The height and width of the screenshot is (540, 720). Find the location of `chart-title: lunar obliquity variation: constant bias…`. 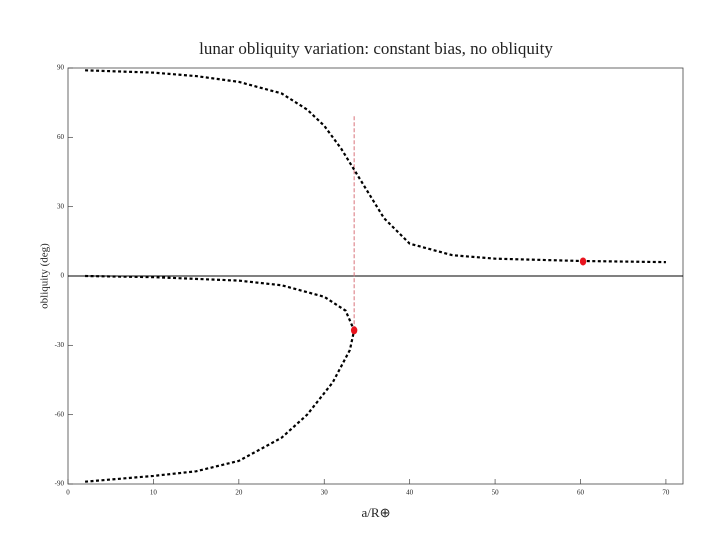

chart-title: lunar obliquity variation: constant bias… is located at coordinates (376, 48).